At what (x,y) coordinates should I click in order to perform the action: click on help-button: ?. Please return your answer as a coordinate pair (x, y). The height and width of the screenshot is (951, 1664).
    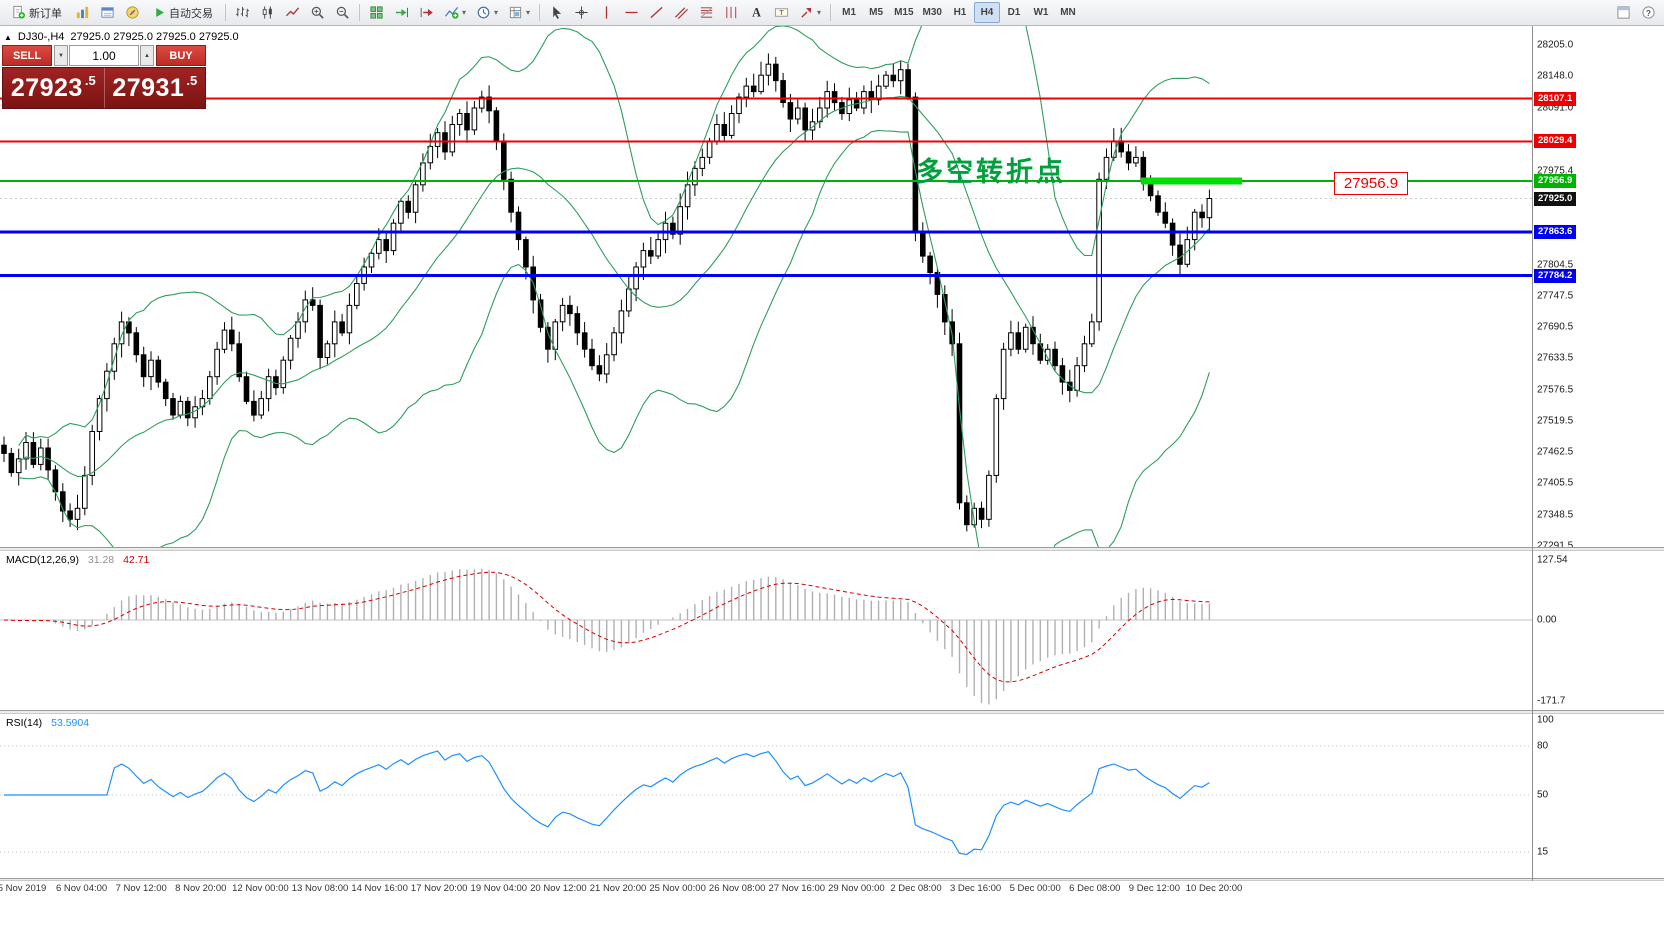
    Looking at the image, I should click on (1648, 12).